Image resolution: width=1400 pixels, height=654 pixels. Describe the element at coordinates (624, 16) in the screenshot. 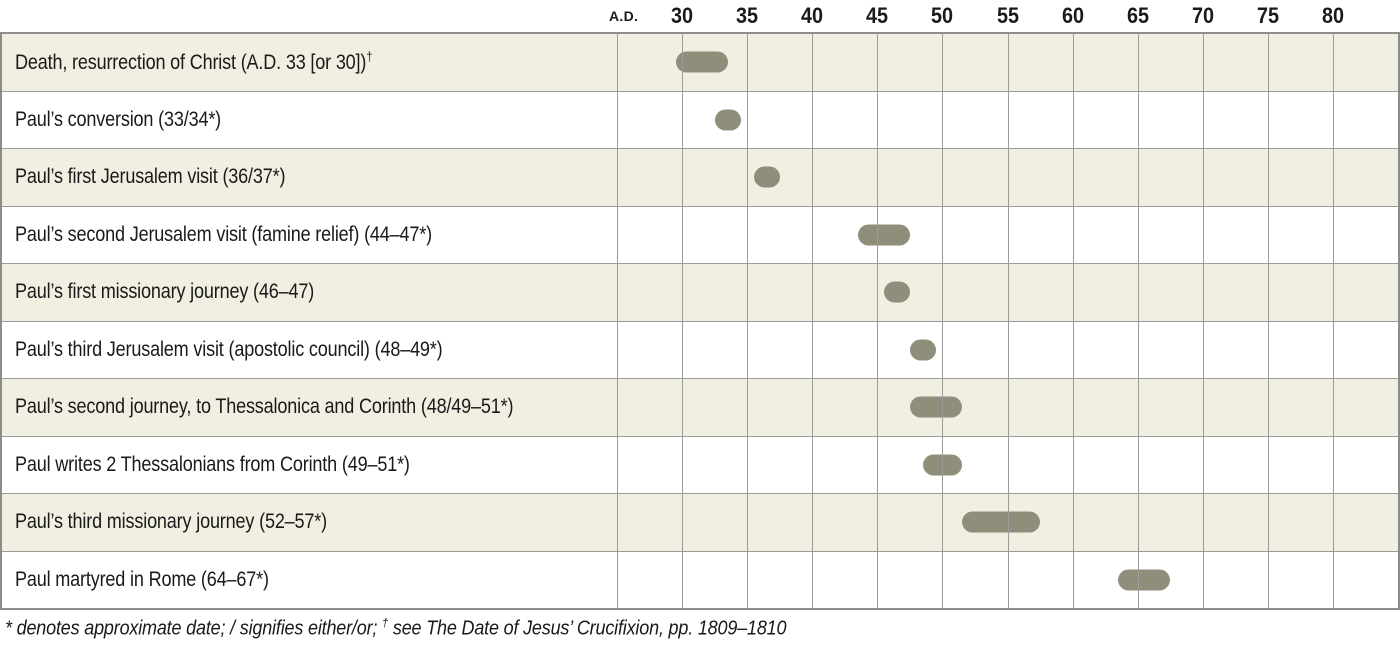

I see `era-label: A.D.` at that location.